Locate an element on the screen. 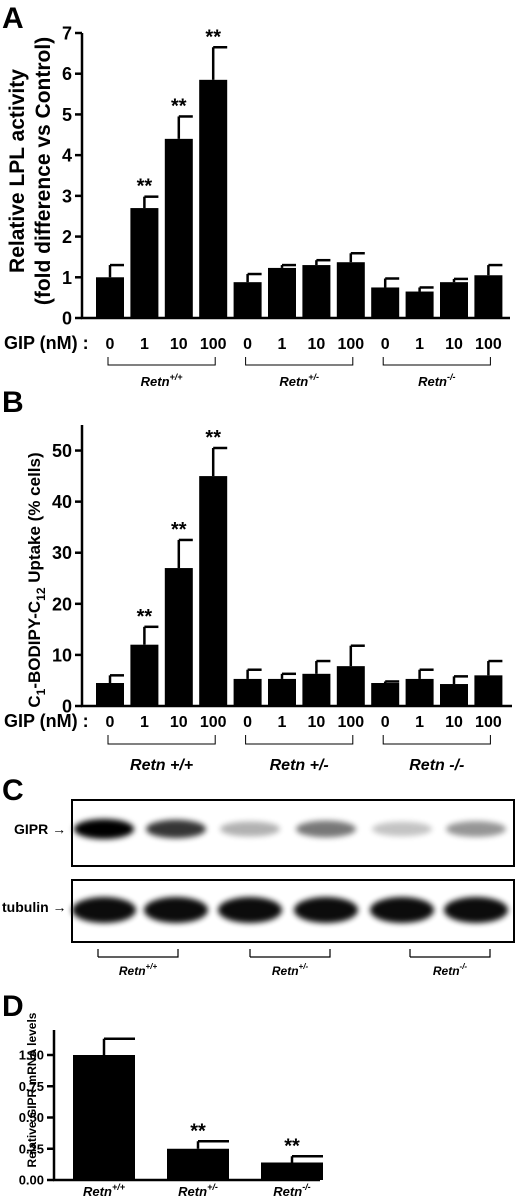 The image size is (520, 1199). y-tick-label: 30 is located at coordinates (62, 553).